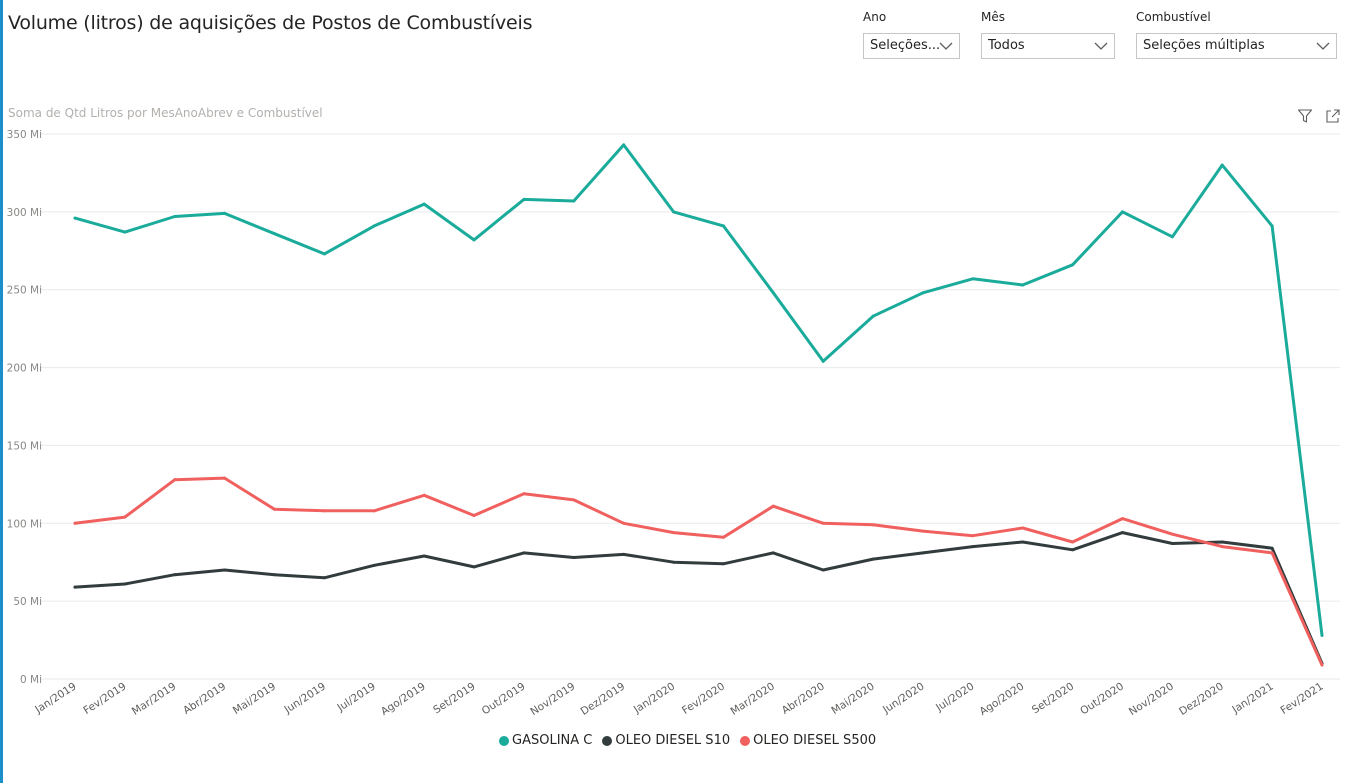  I want to click on x-tick-label: Jun/2019, so click(305, 698).